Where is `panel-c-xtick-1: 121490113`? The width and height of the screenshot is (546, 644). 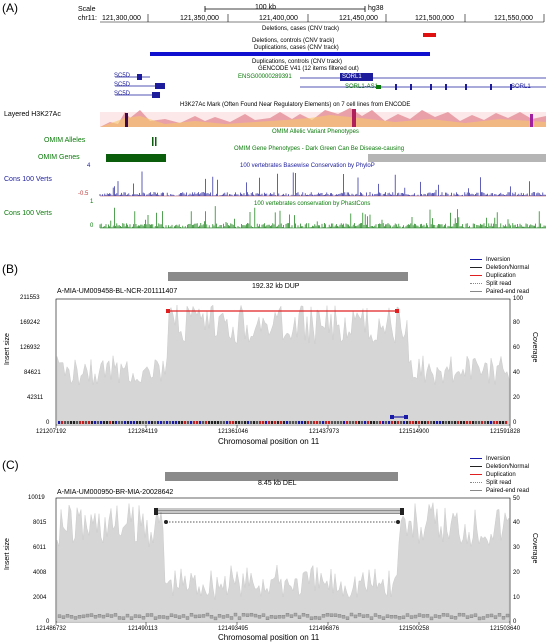 panel-c-xtick-1: 121490113 is located at coordinates (143, 629).